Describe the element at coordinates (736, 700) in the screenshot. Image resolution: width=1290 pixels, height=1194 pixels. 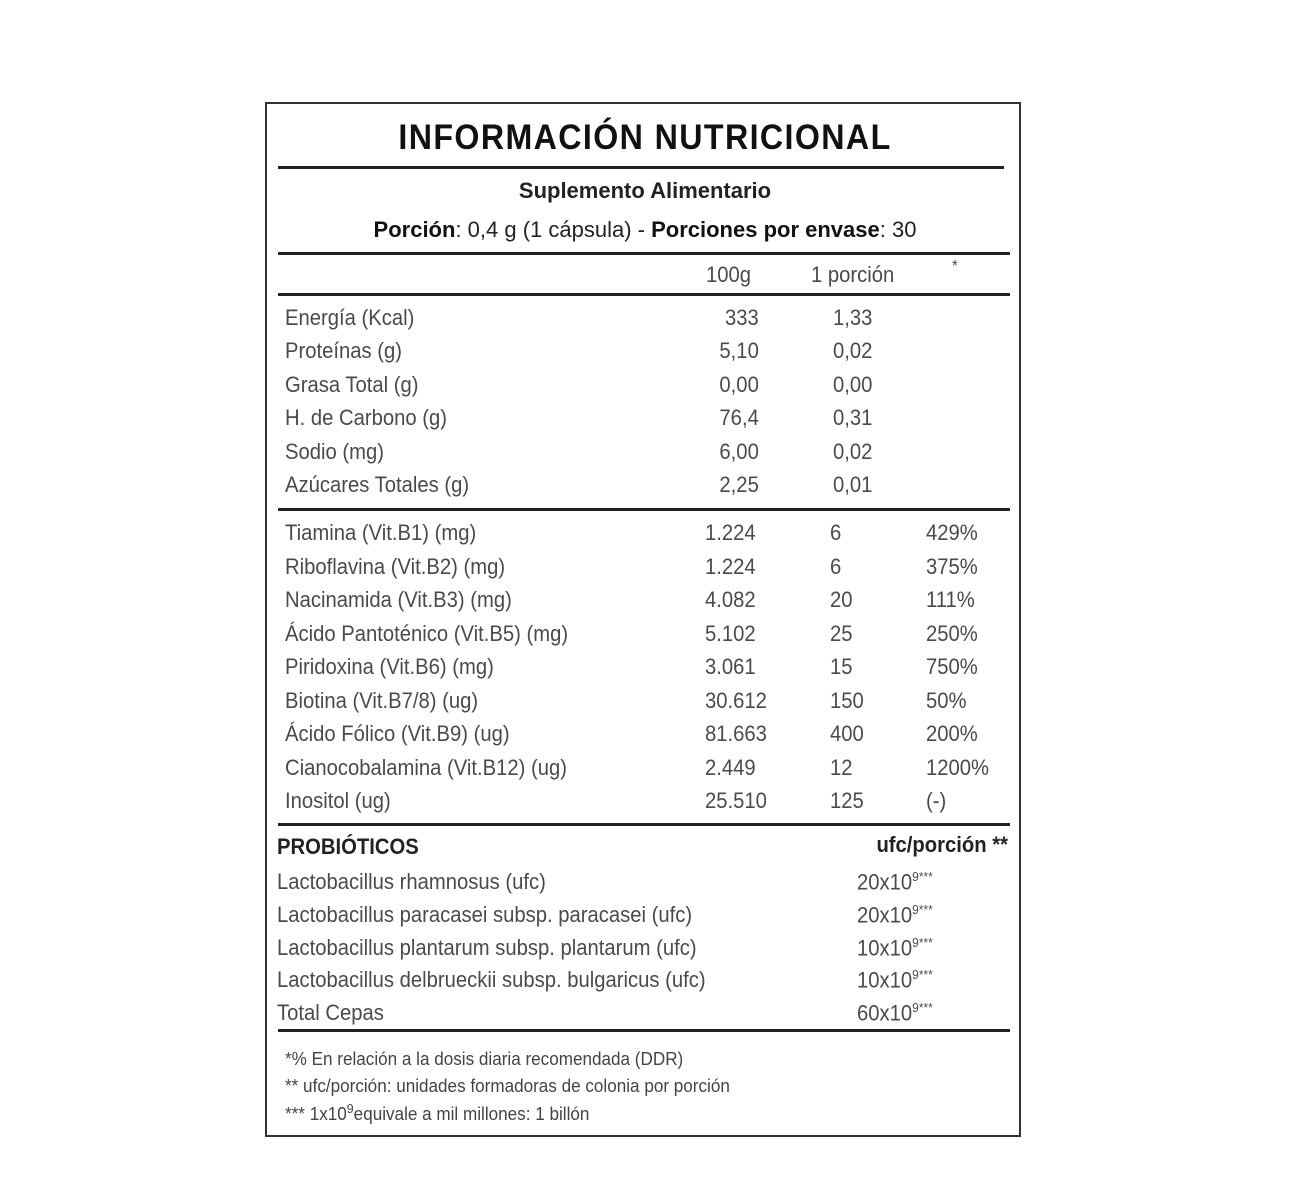
I see `vitamin-per-100g: 30.612` at that location.